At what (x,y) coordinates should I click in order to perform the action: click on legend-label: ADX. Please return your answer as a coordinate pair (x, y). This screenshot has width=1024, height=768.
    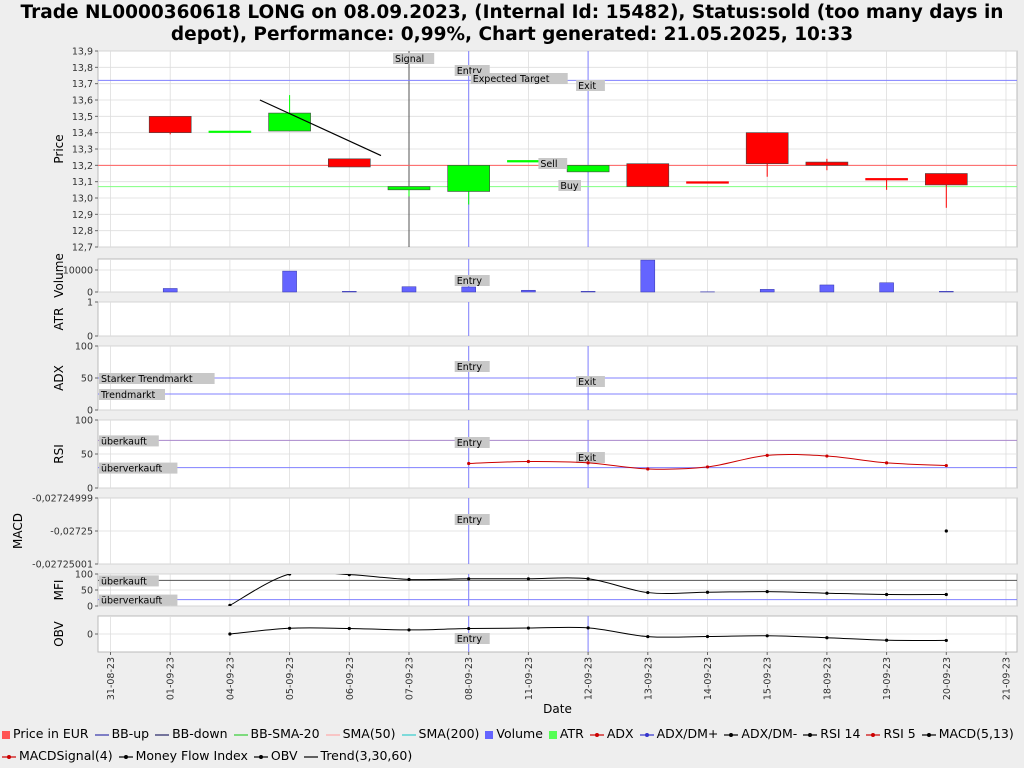
    Looking at the image, I should click on (620, 733).